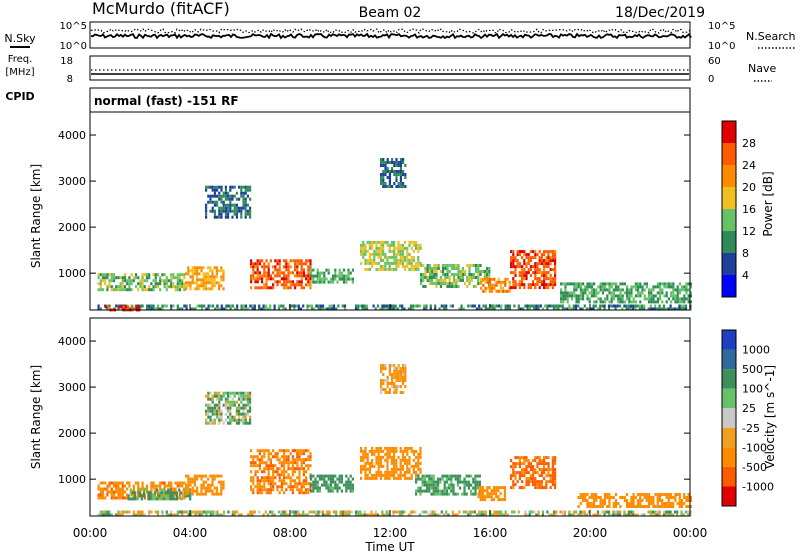 This screenshot has width=800, height=554. I want to click on power-colorbar: 4 8 12 16 20 24 28, so click(738, 209).